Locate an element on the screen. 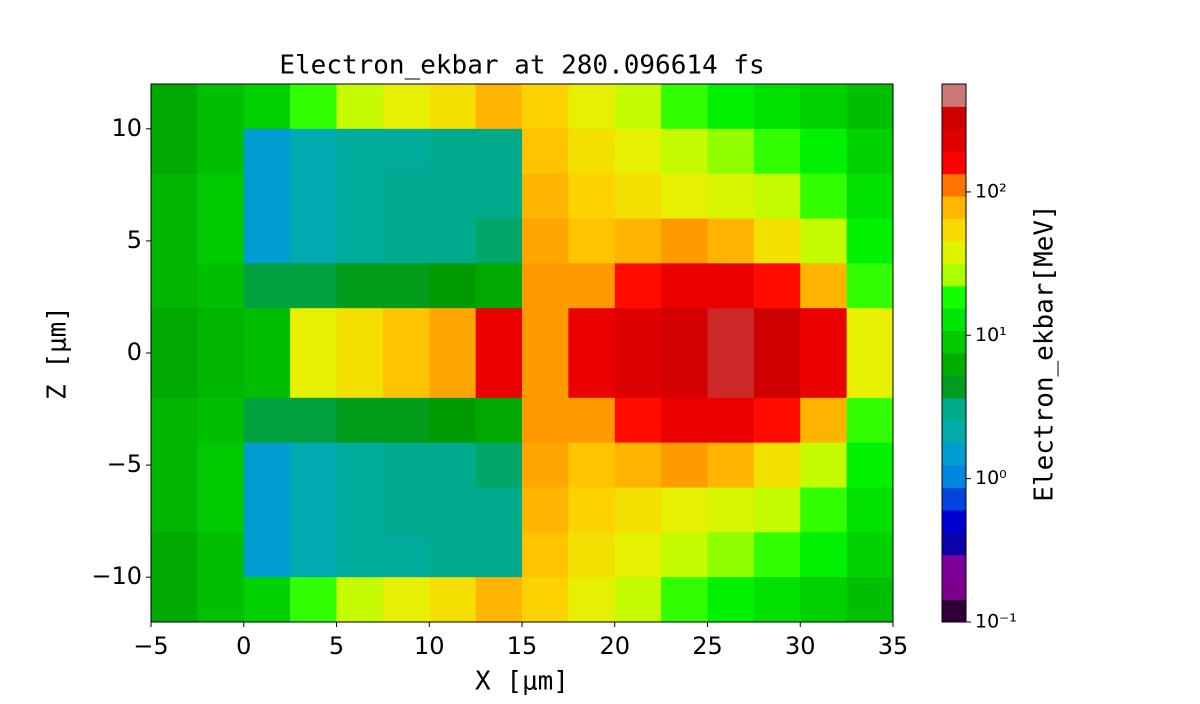 This screenshot has width=1200, height=704. x-tick-label: 0 is located at coordinates (243, 646).